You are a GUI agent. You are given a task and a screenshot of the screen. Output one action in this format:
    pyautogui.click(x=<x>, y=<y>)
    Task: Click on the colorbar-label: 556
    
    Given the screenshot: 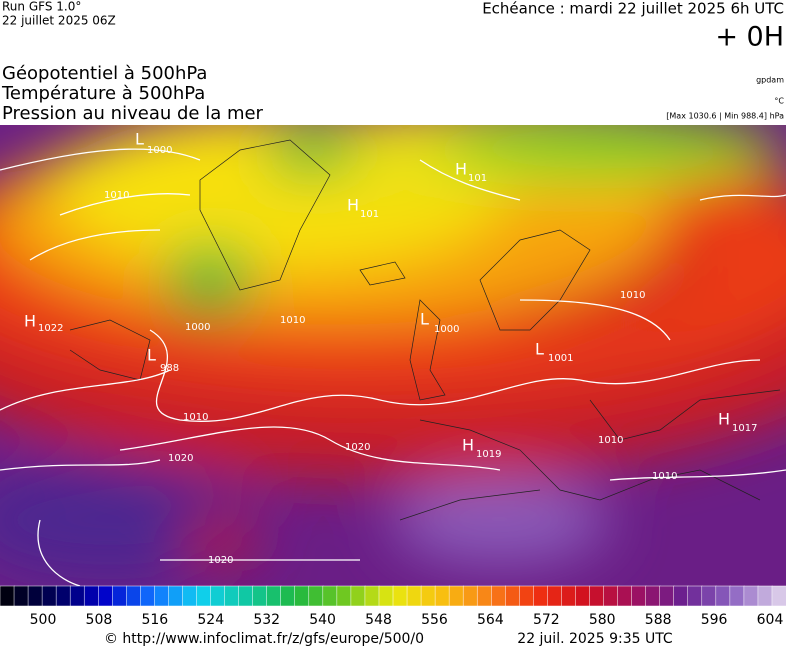 What is the action you would take?
    pyautogui.click(x=434, y=620)
    